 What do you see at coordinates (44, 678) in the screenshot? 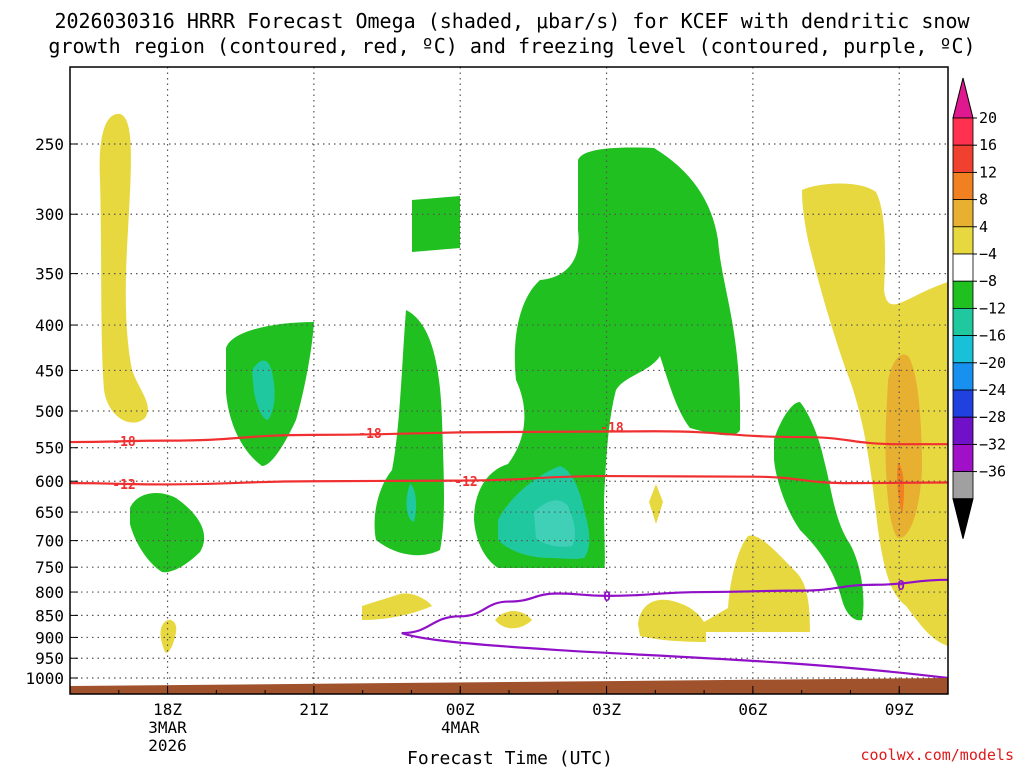
I see `y-tick-label-1000: 1000` at bounding box center [44, 678].